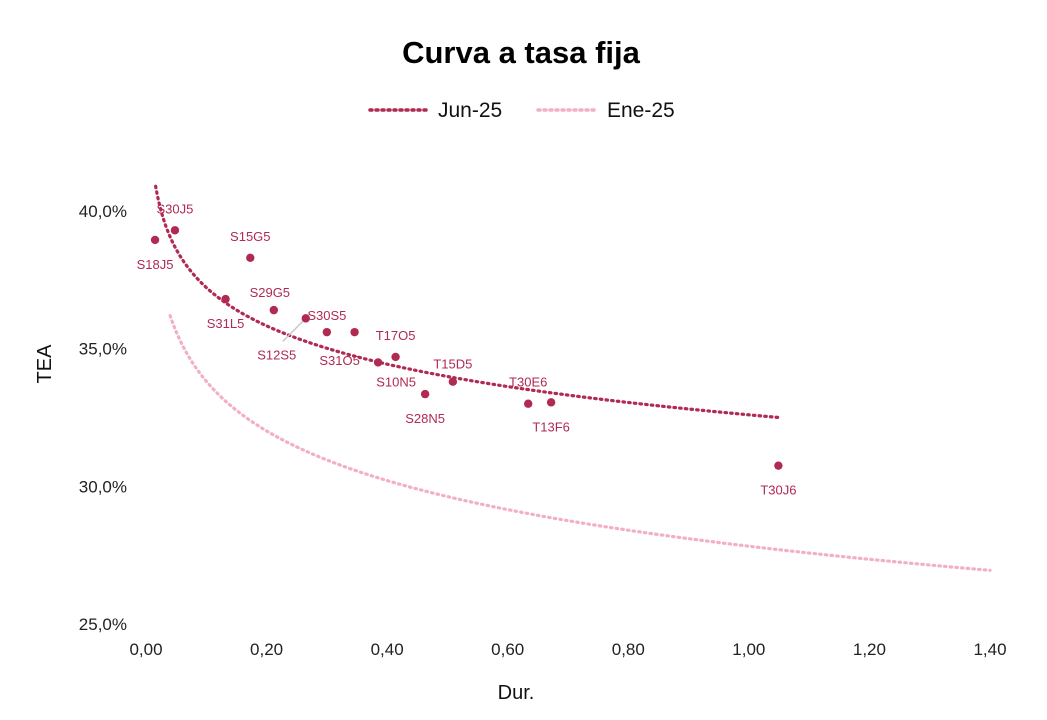 The height and width of the screenshot is (720, 1047). Describe the element at coordinates (103, 418) in the screenshot. I see `y-axis-ticks: 25,0% 30,0% 35,0% 40,0%` at that location.